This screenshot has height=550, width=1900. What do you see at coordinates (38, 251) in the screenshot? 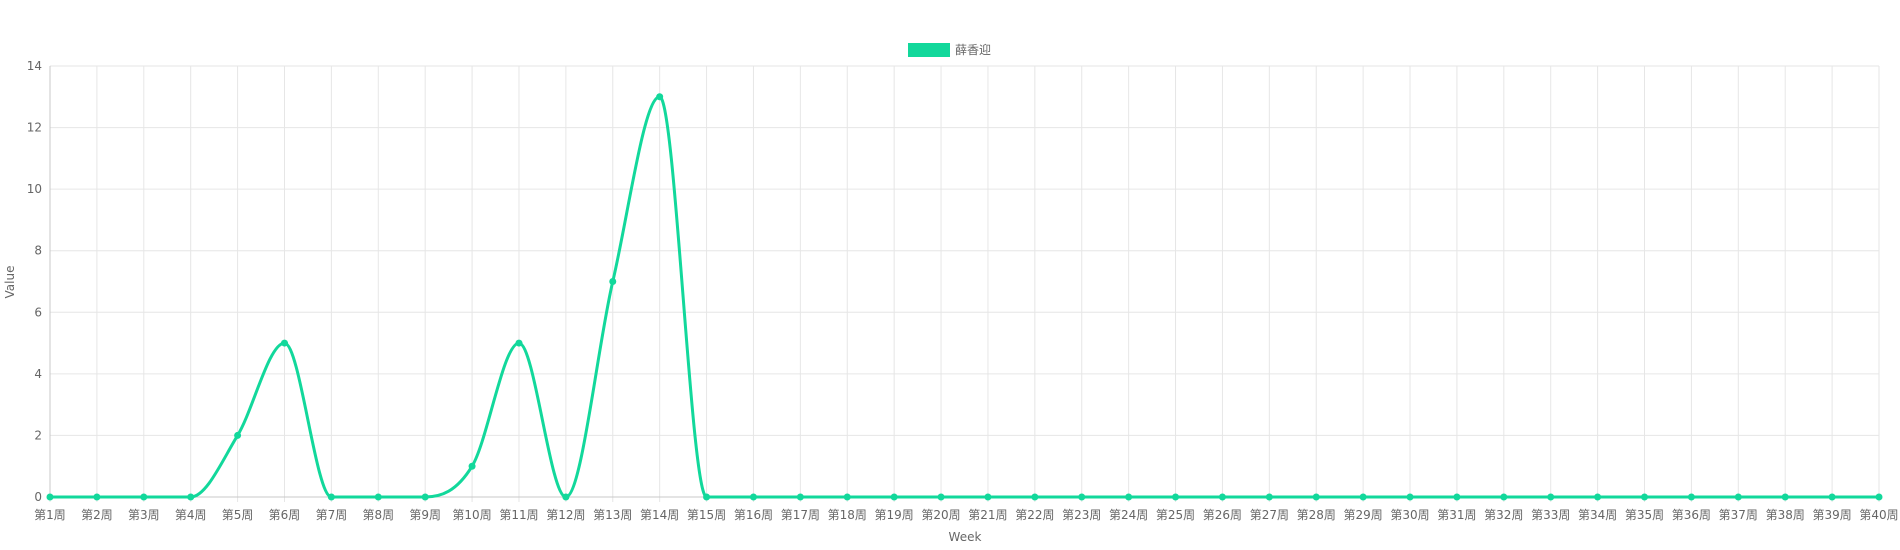
I see `y-tick-label: 8` at bounding box center [38, 251].